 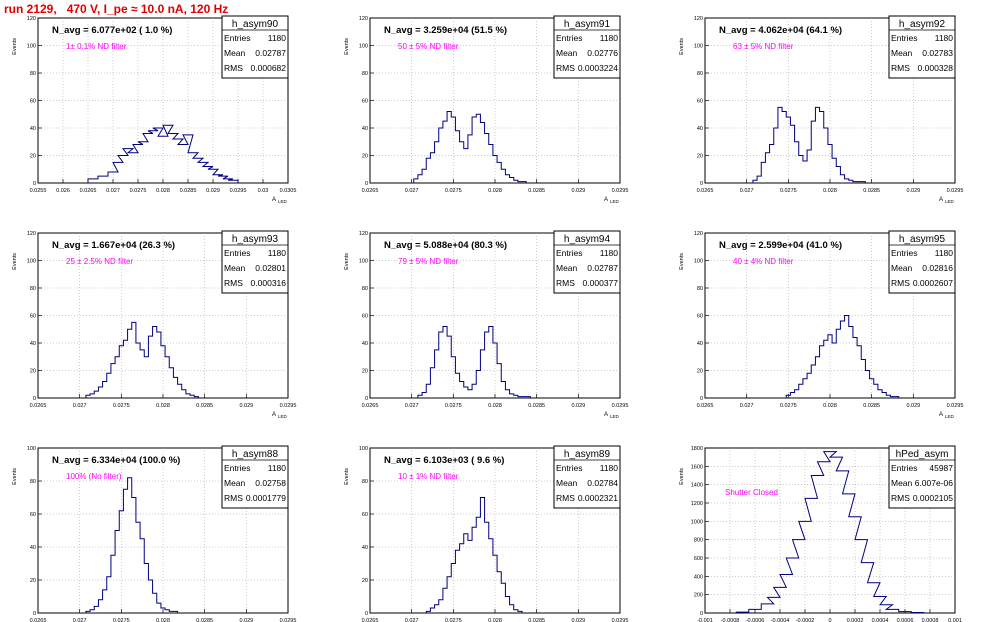 What do you see at coordinates (63, 191) in the screenshot?
I see `x-tick-label: 0.026` at bounding box center [63, 191].